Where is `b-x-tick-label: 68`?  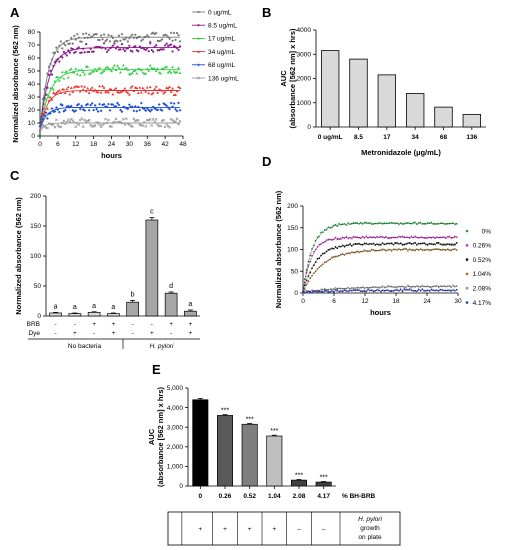 b-x-tick-label: 68 is located at coordinates (444, 137).